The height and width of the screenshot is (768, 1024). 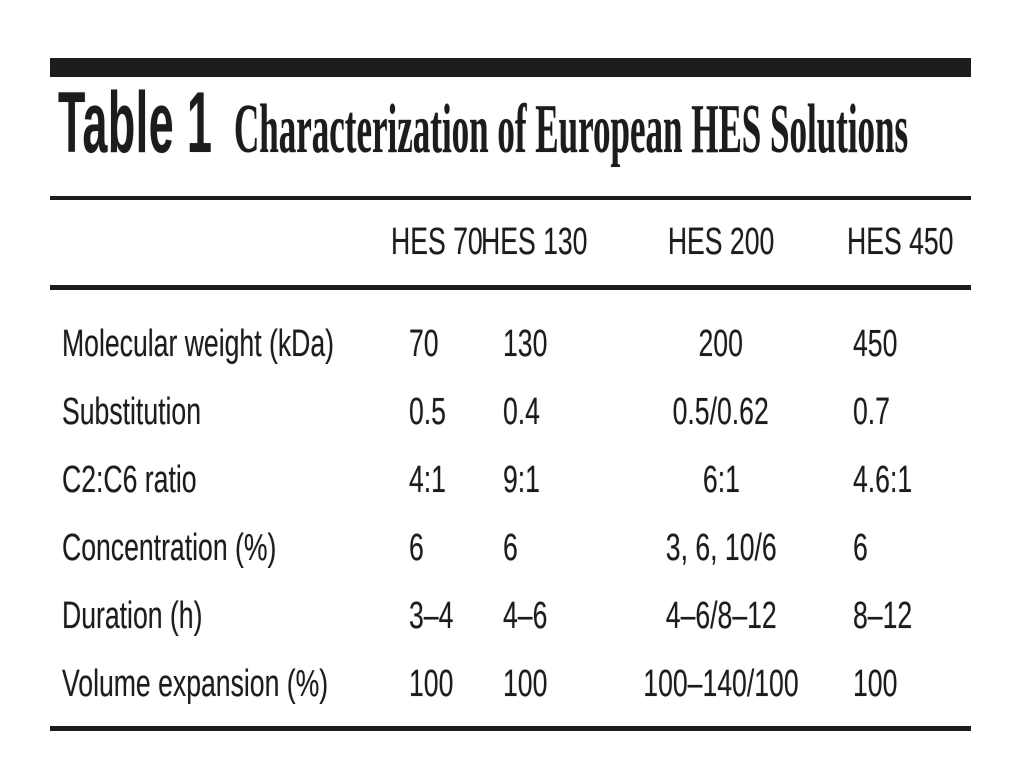 I want to click on cell-value: 130, so click(x=525, y=343).